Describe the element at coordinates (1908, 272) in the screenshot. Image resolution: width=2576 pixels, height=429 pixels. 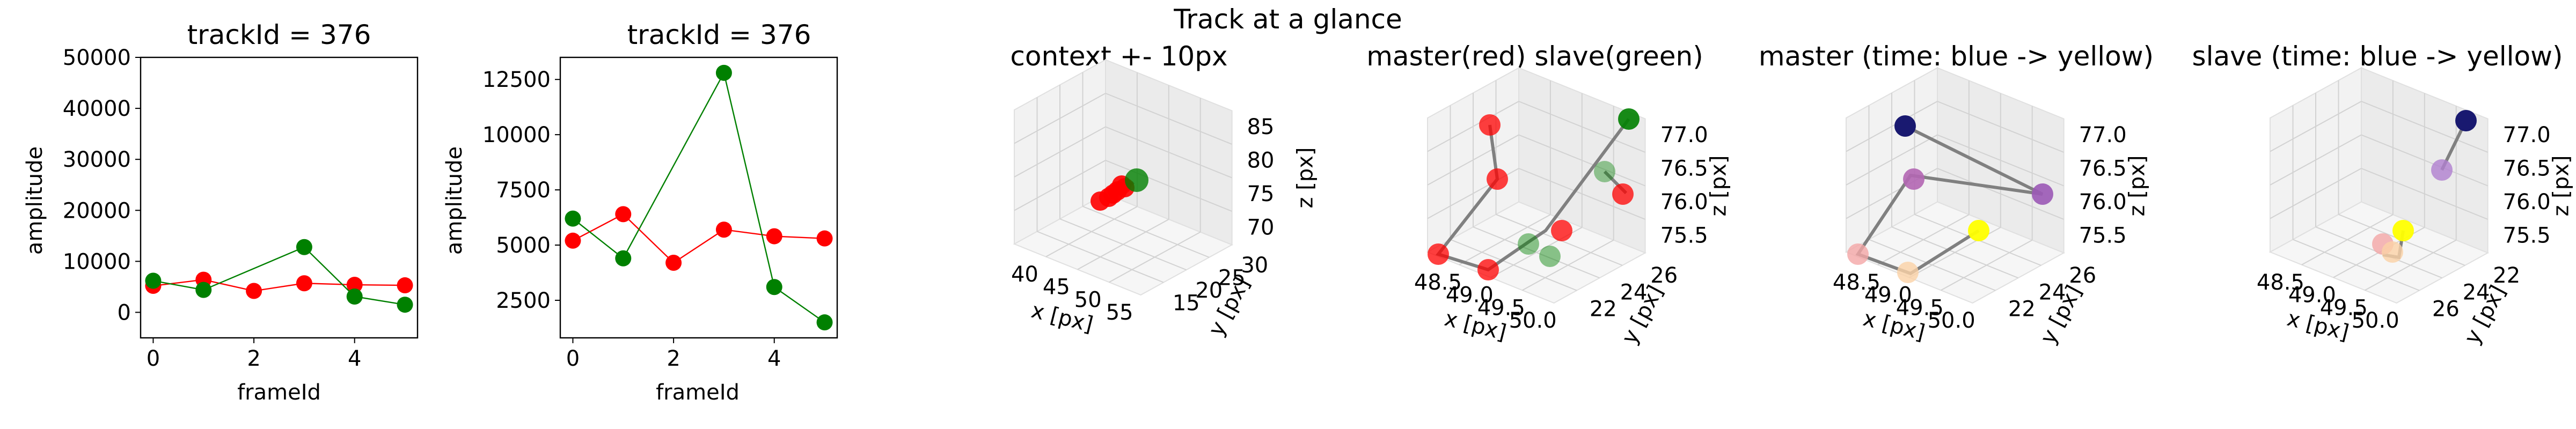
I see `master-point-t4` at that location.